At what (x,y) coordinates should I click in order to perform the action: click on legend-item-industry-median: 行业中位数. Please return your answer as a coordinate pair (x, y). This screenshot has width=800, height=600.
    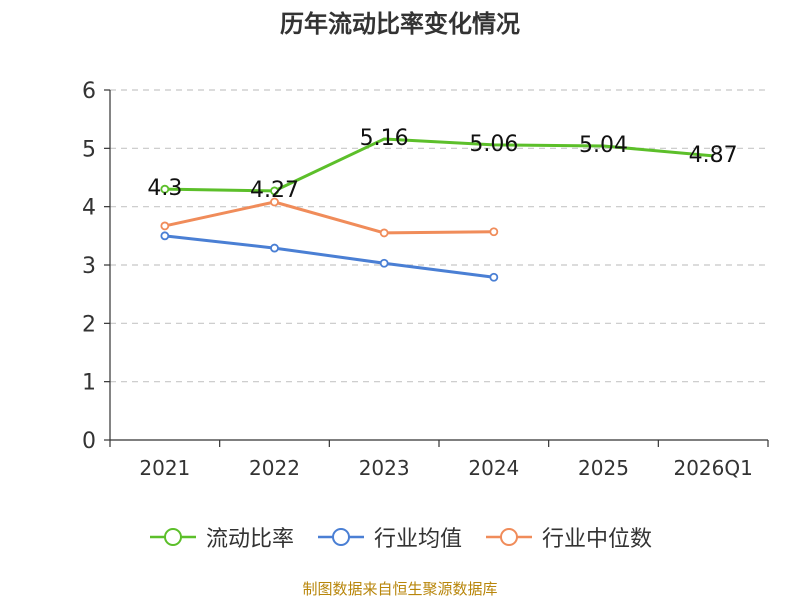
    Looking at the image, I should click on (568, 537).